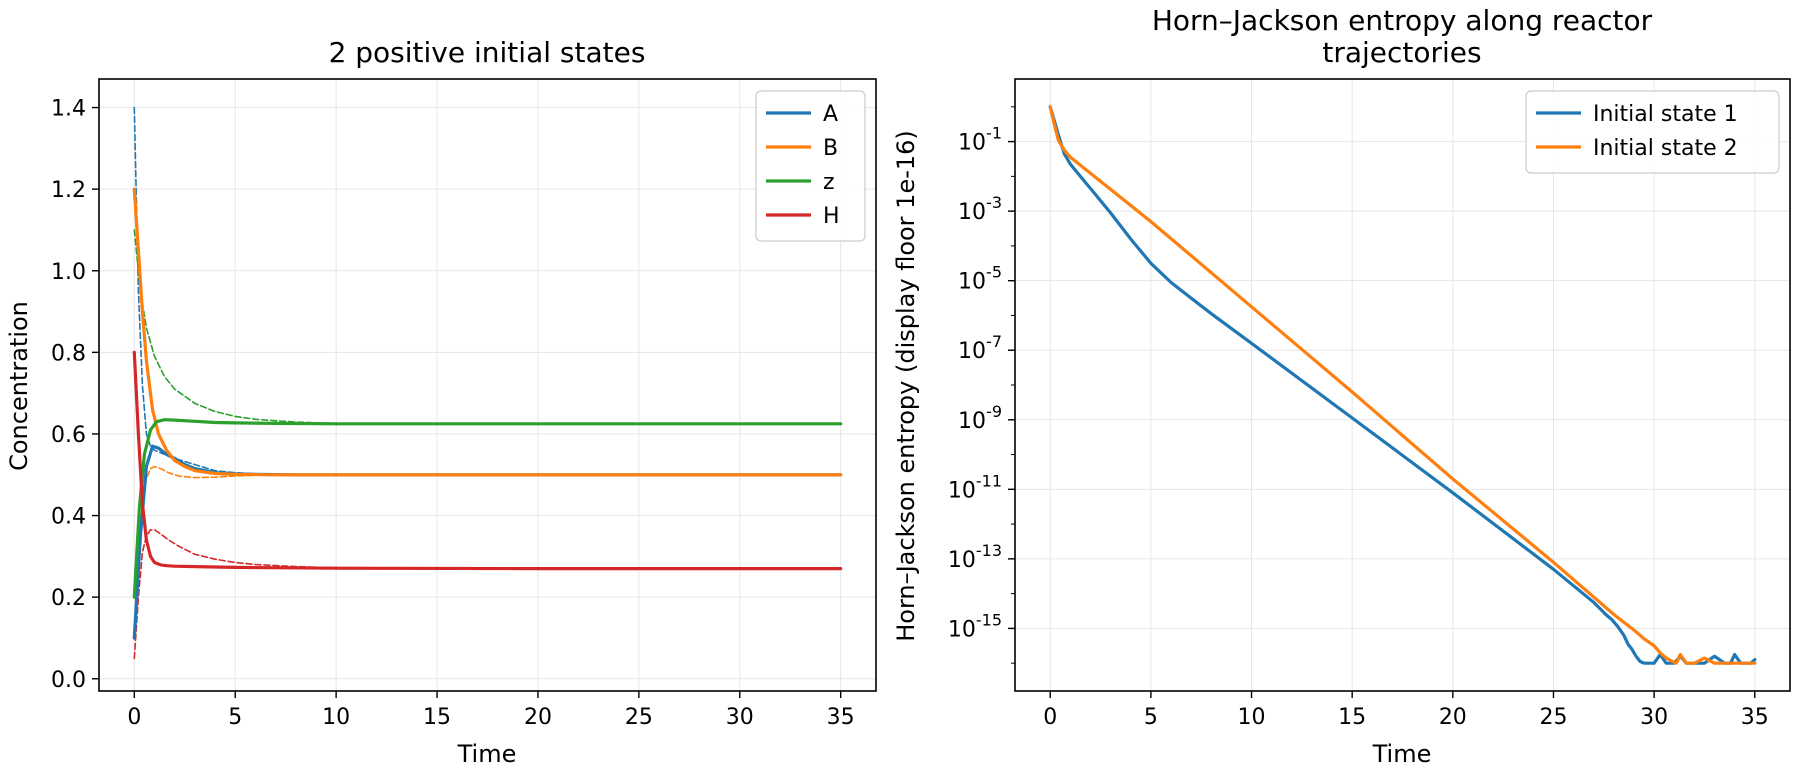 This screenshot has width=1800, height=774. I want to click on y-tick-label: 10⁻¹⁵, so click(975, 626).